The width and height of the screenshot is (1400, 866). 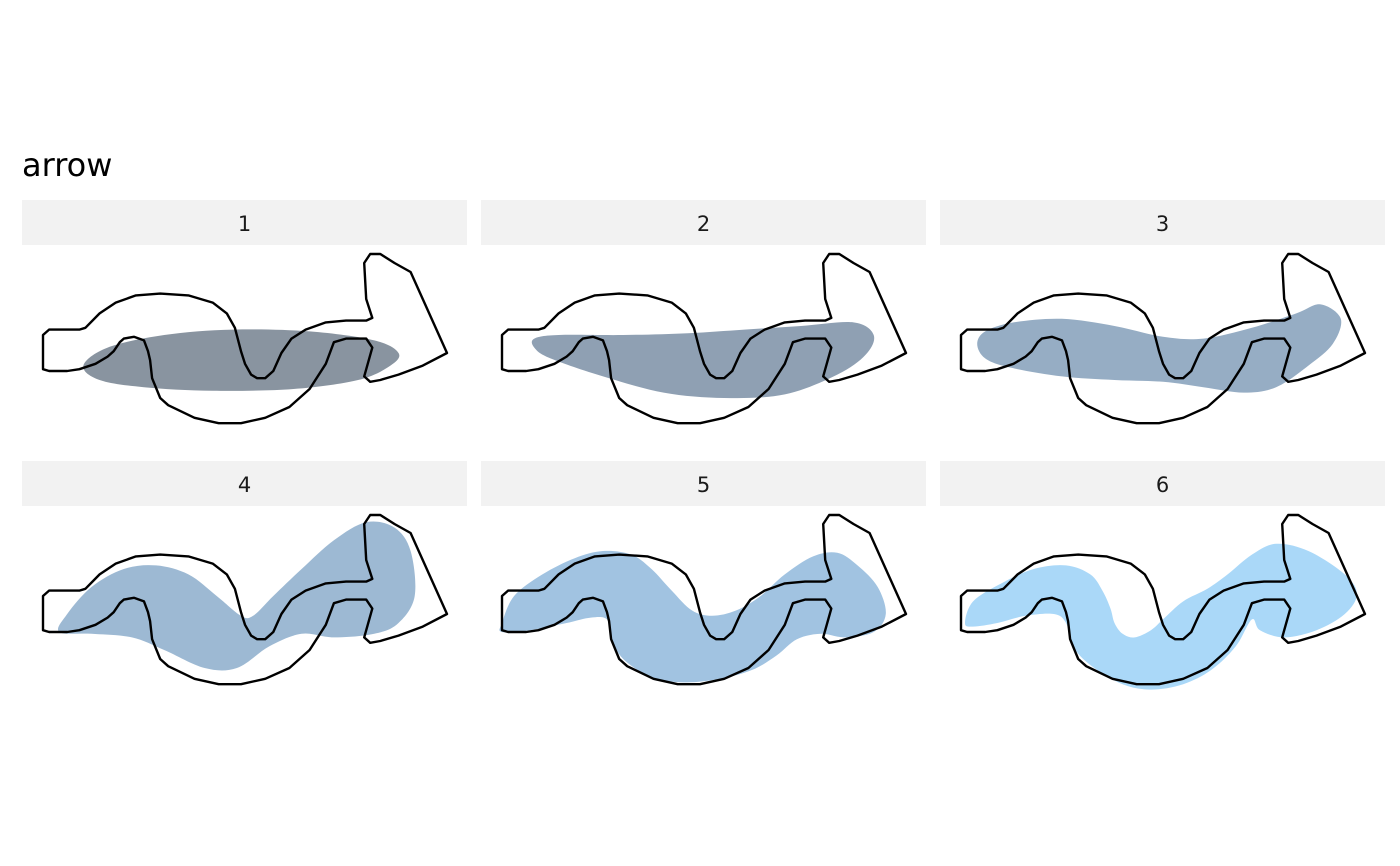 I want to click on facet-panel-1: 1, so click(x=244, y=312).